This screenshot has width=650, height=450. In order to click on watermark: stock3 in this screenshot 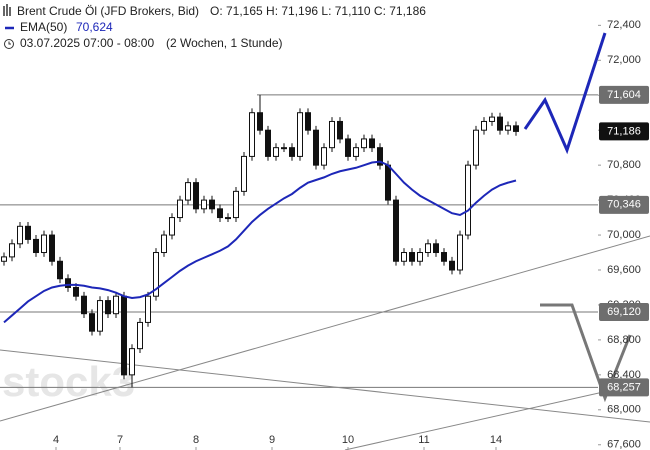, I will do `click(68, 381)`.